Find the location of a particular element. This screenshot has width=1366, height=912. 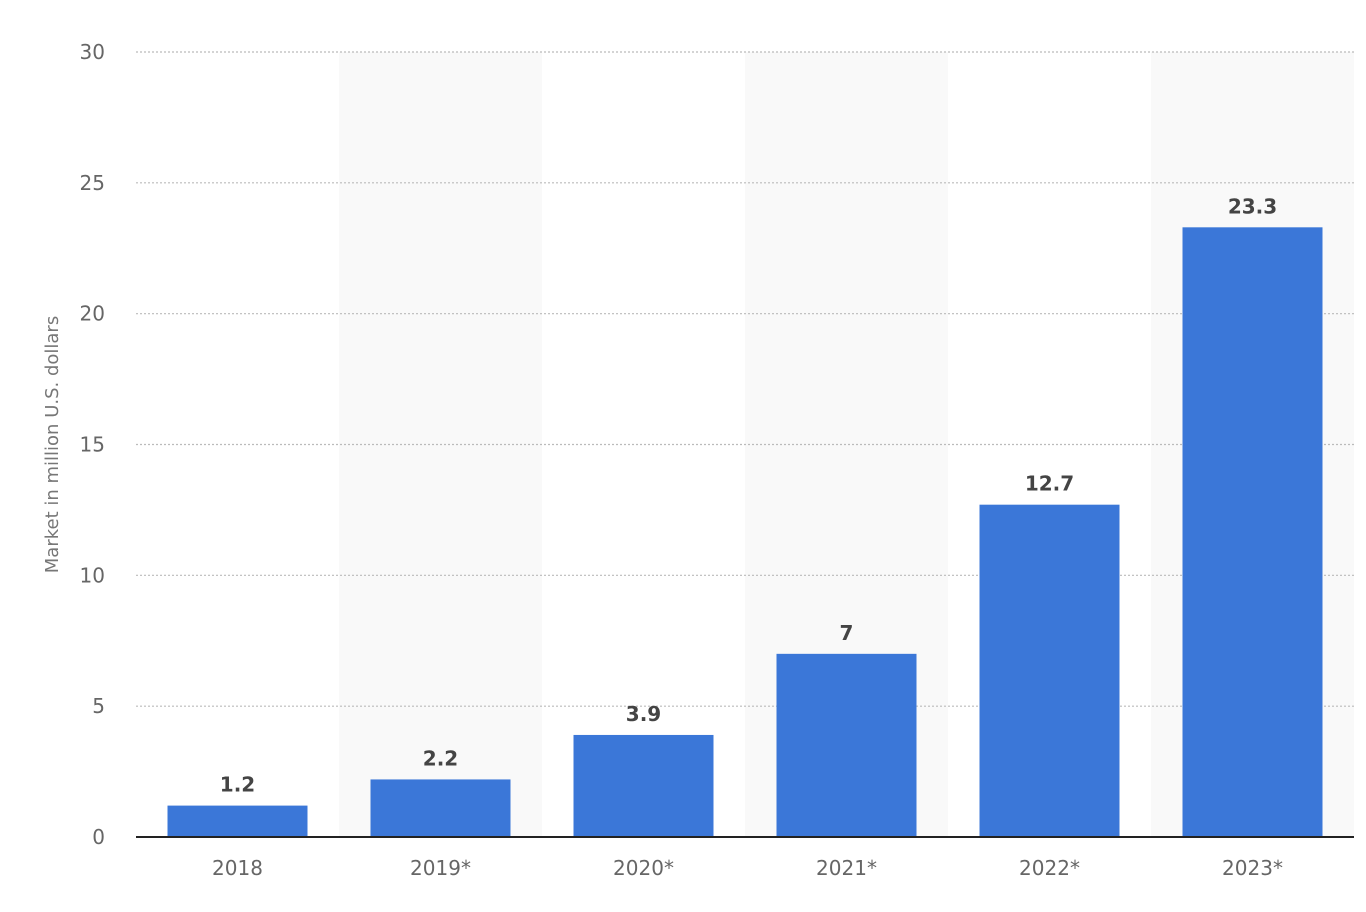

x-tick-label-2: 2020* is located at coordinates (643, 868).